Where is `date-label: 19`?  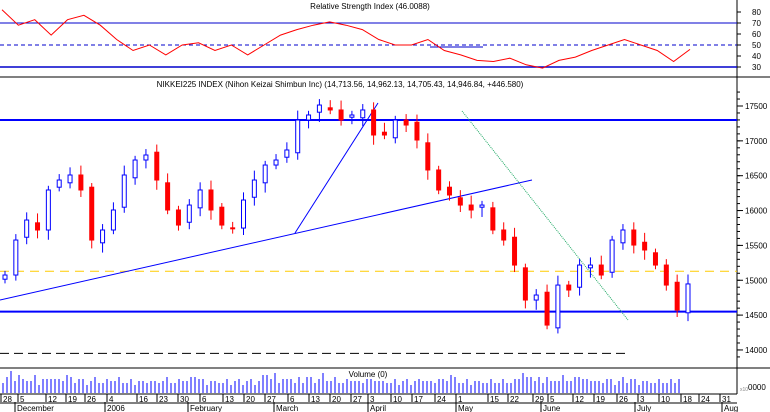 date-label: 19 is located at coordinates (600, 399).